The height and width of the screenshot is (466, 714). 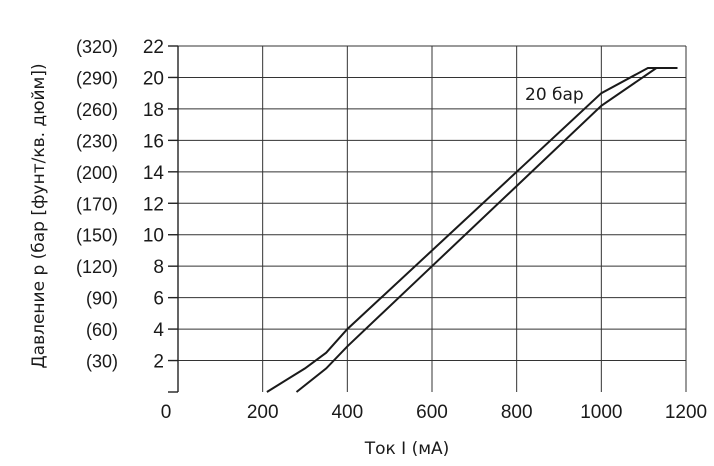 I want to click on y-tick-label: 16, so click(x=153, y=141).